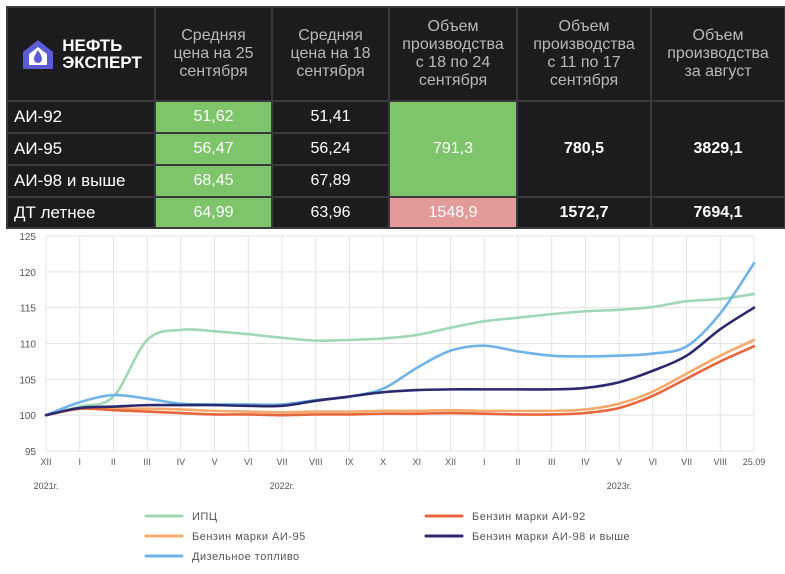  I want to click on price-25-cell: 51,62, so click(213, 117).